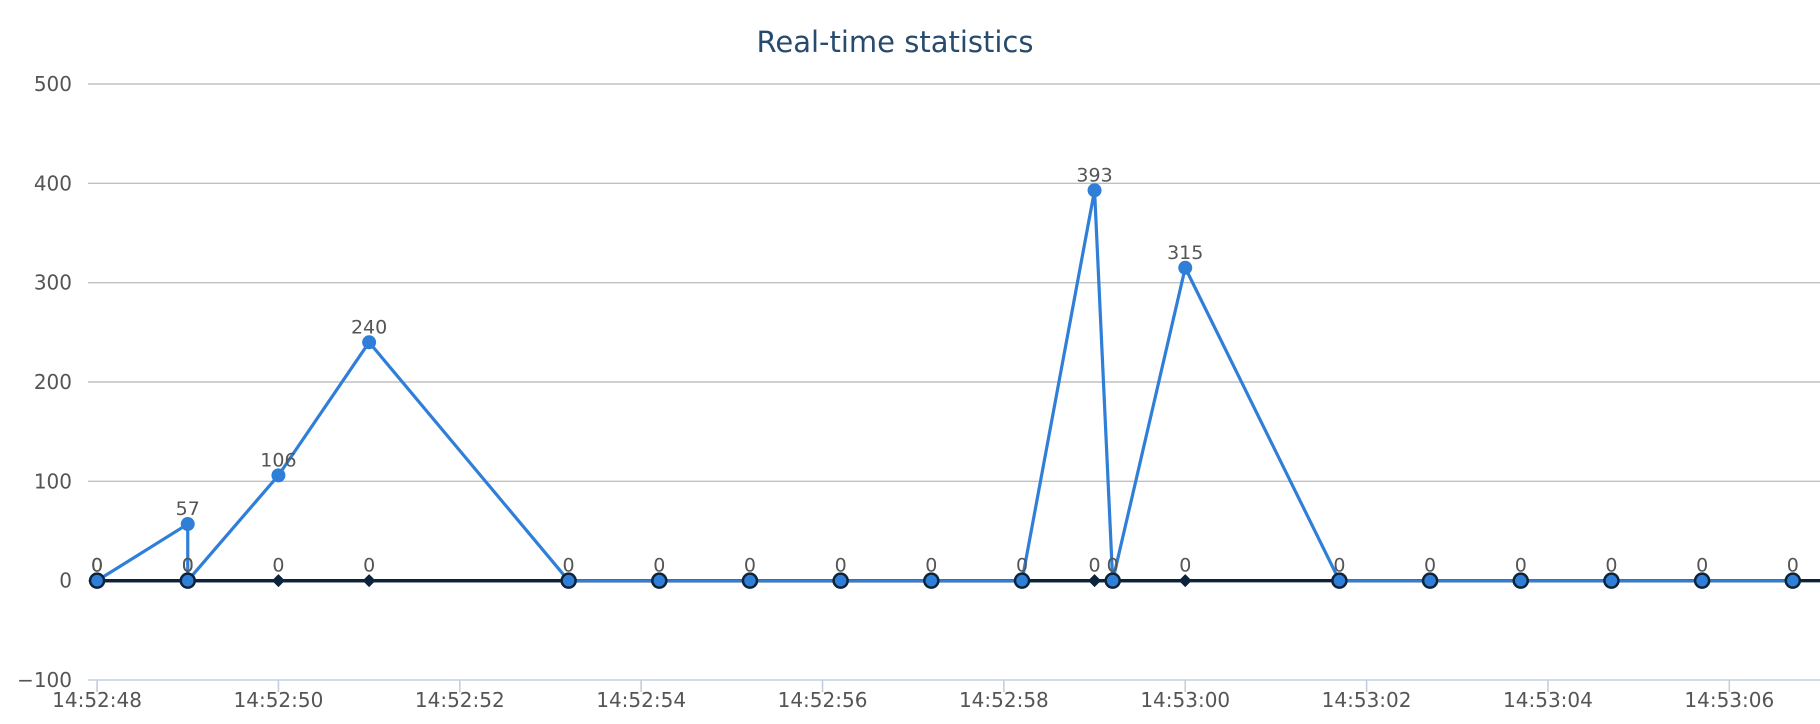  What do you see at coordinates (1548, 700) in the screenshot?
I see `x-tick-label: 14:53:04` at bounding box center [1548, 700].